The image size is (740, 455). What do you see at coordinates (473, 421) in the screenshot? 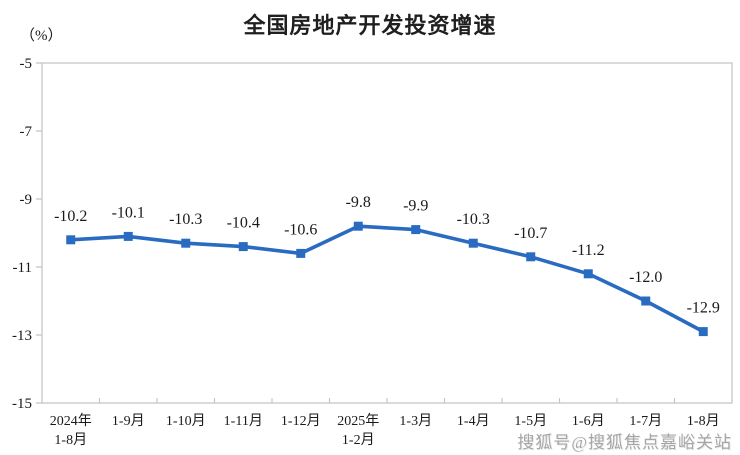
I see `x-axis-category-label: 1-4月` at bounding box center [473, 421].